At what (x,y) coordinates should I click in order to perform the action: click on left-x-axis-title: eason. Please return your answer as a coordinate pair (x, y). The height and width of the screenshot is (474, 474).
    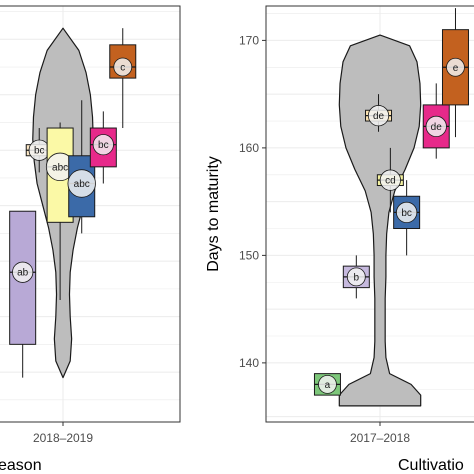
    Looking at the image, I should click on (21, 465).